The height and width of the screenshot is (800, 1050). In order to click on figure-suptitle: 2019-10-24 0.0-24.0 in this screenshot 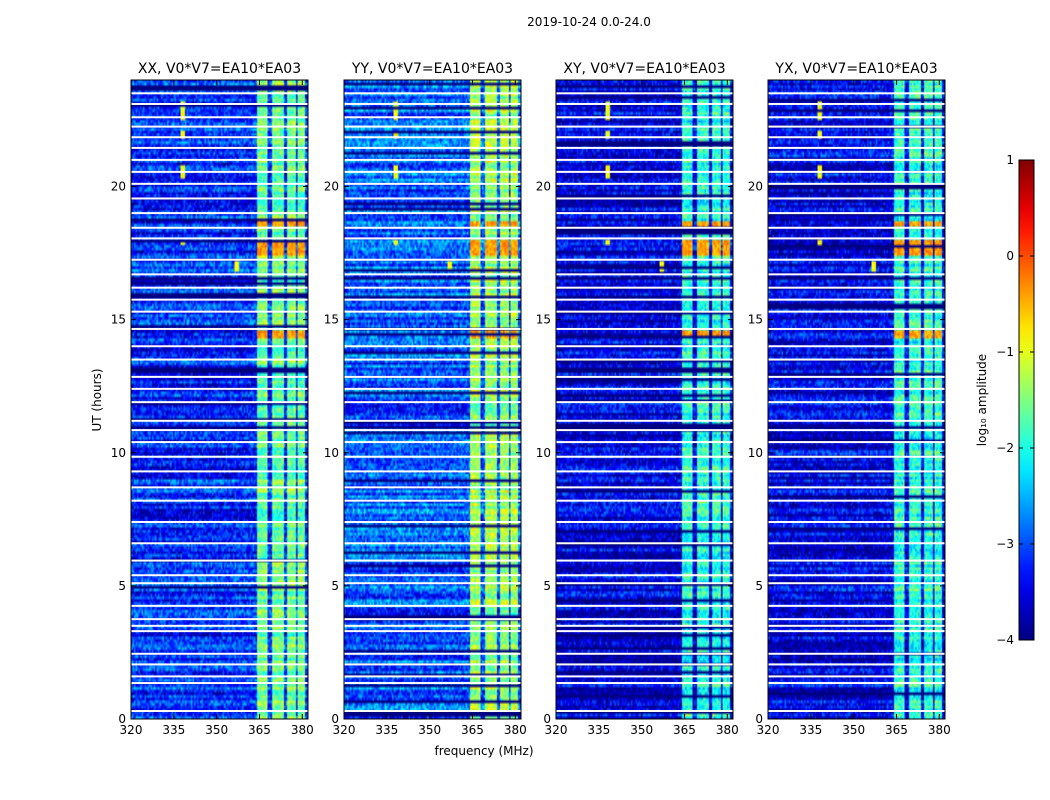, I will do `click(589, 22)`.